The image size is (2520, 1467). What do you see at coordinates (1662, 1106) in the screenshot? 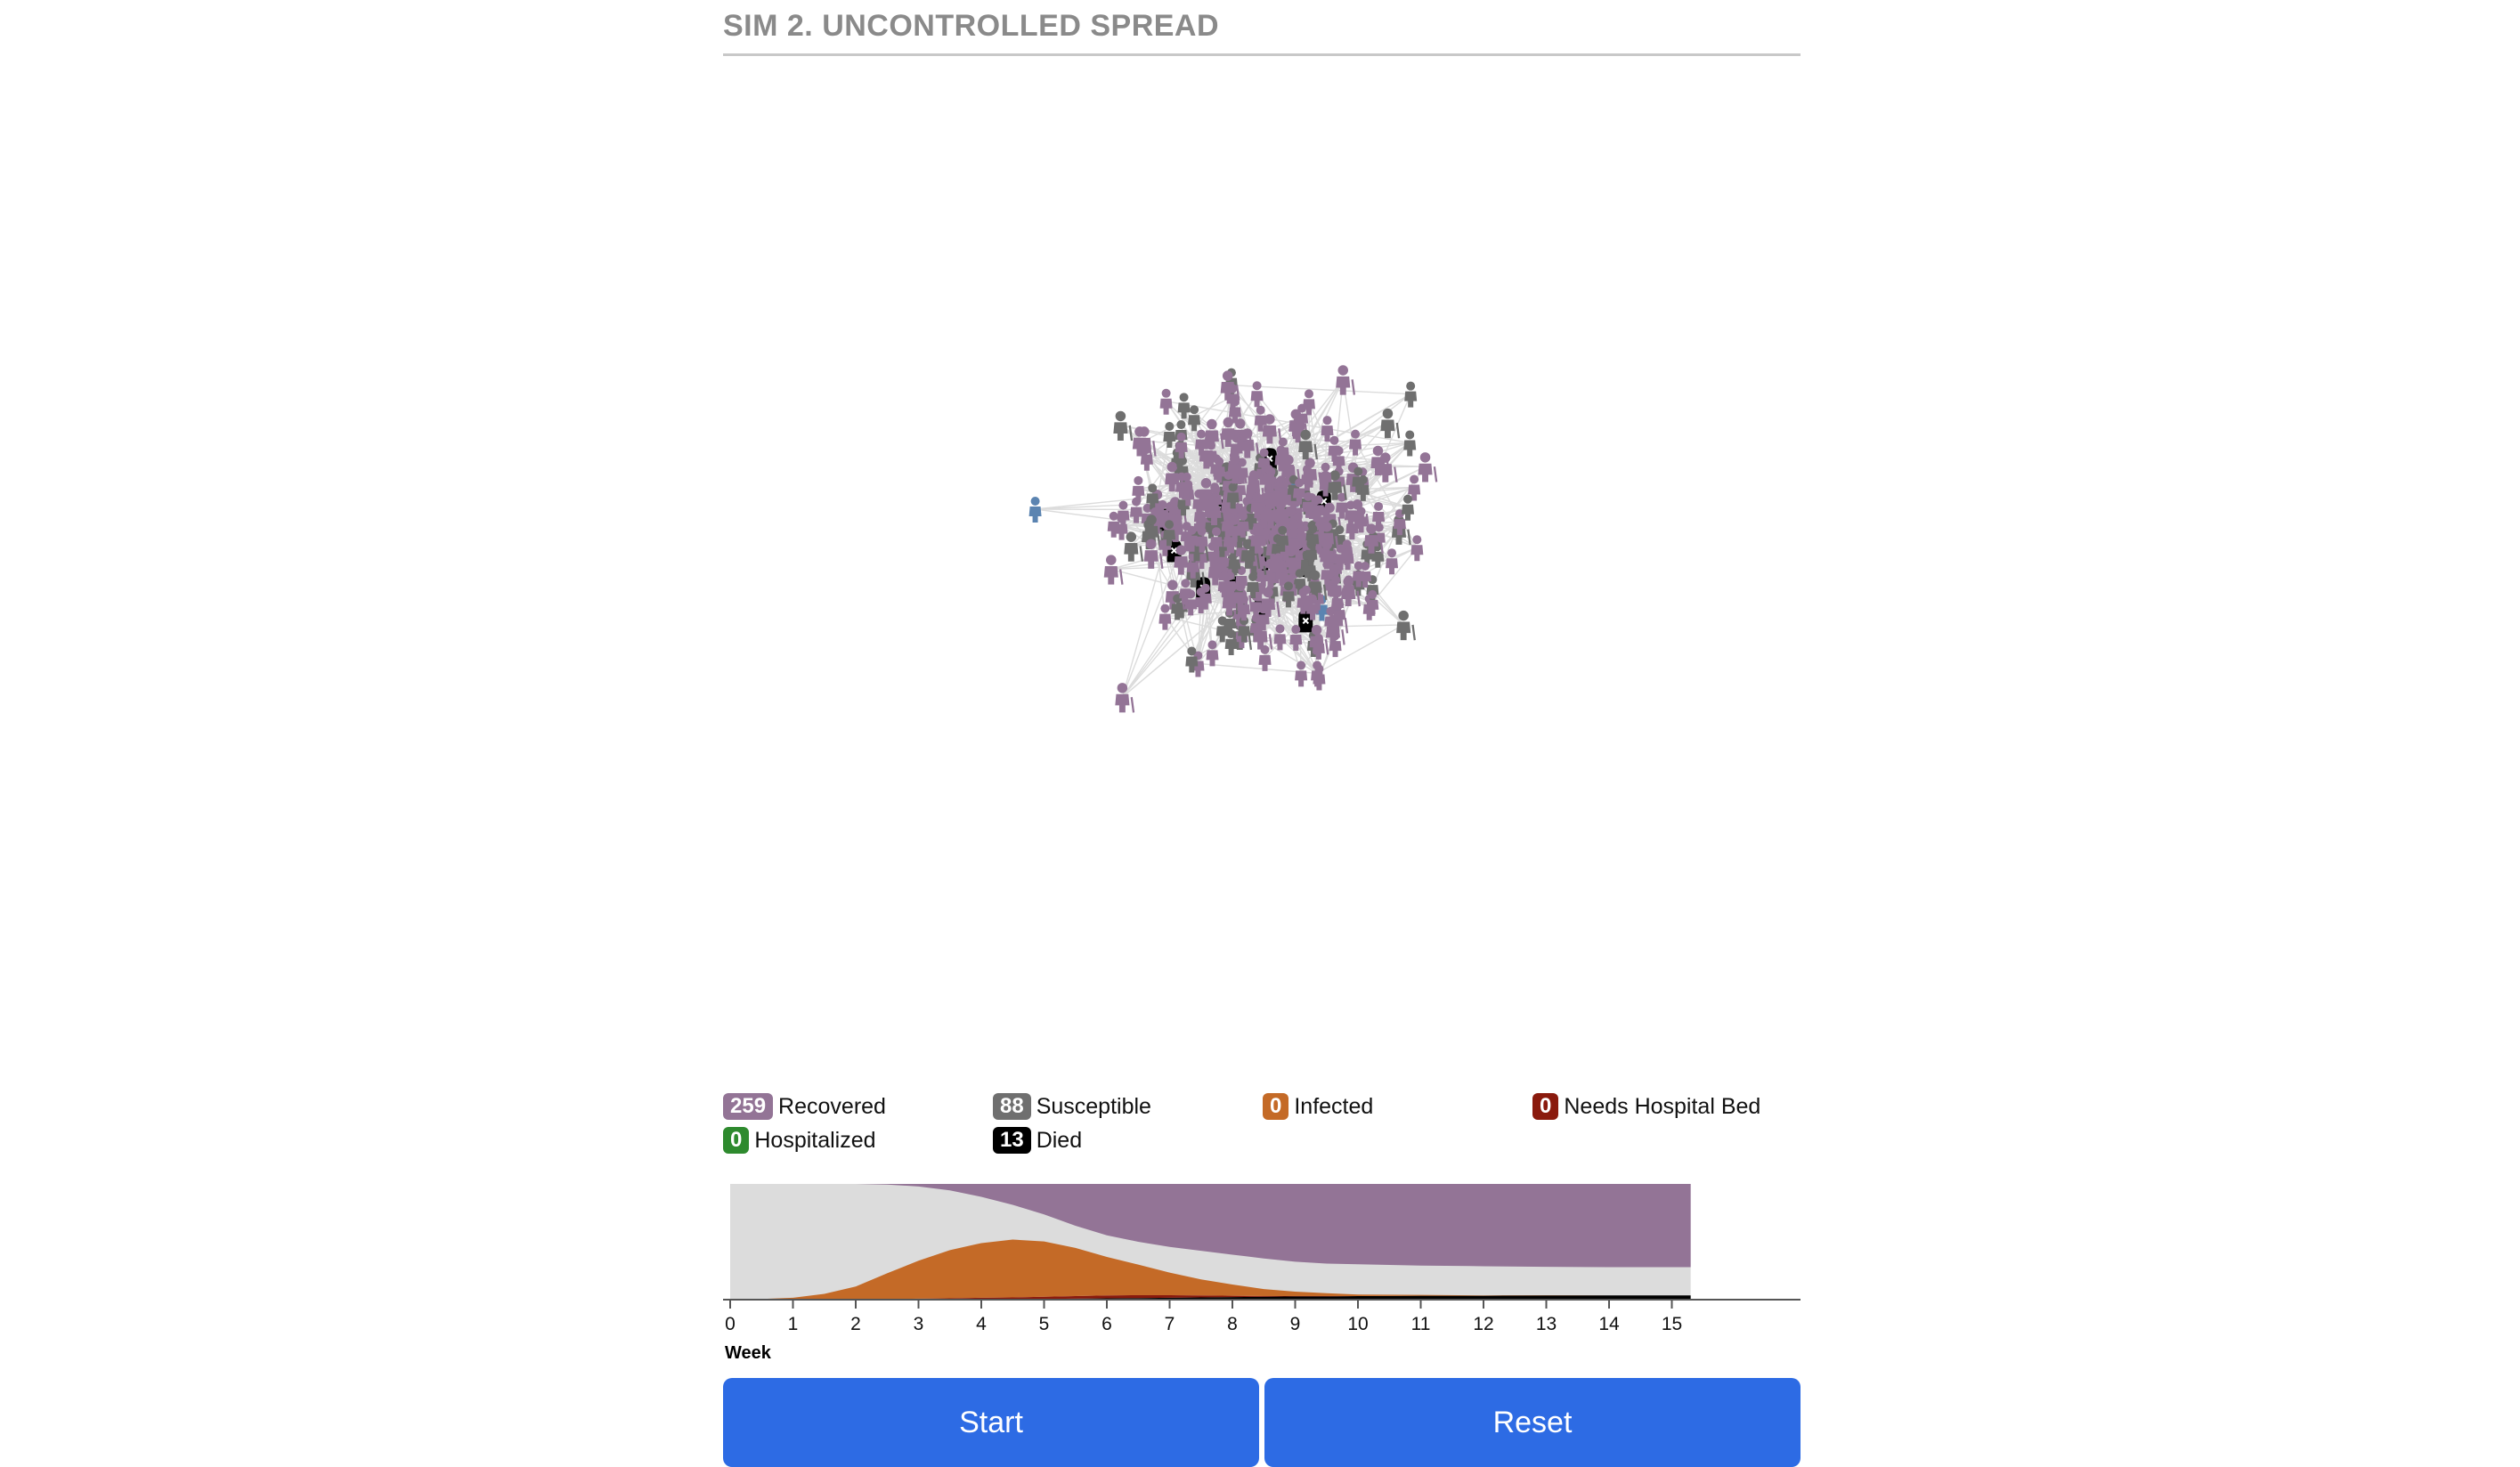
I see `legend-label: Needs Hospital Bed` at bounding box center [1662, 1106].